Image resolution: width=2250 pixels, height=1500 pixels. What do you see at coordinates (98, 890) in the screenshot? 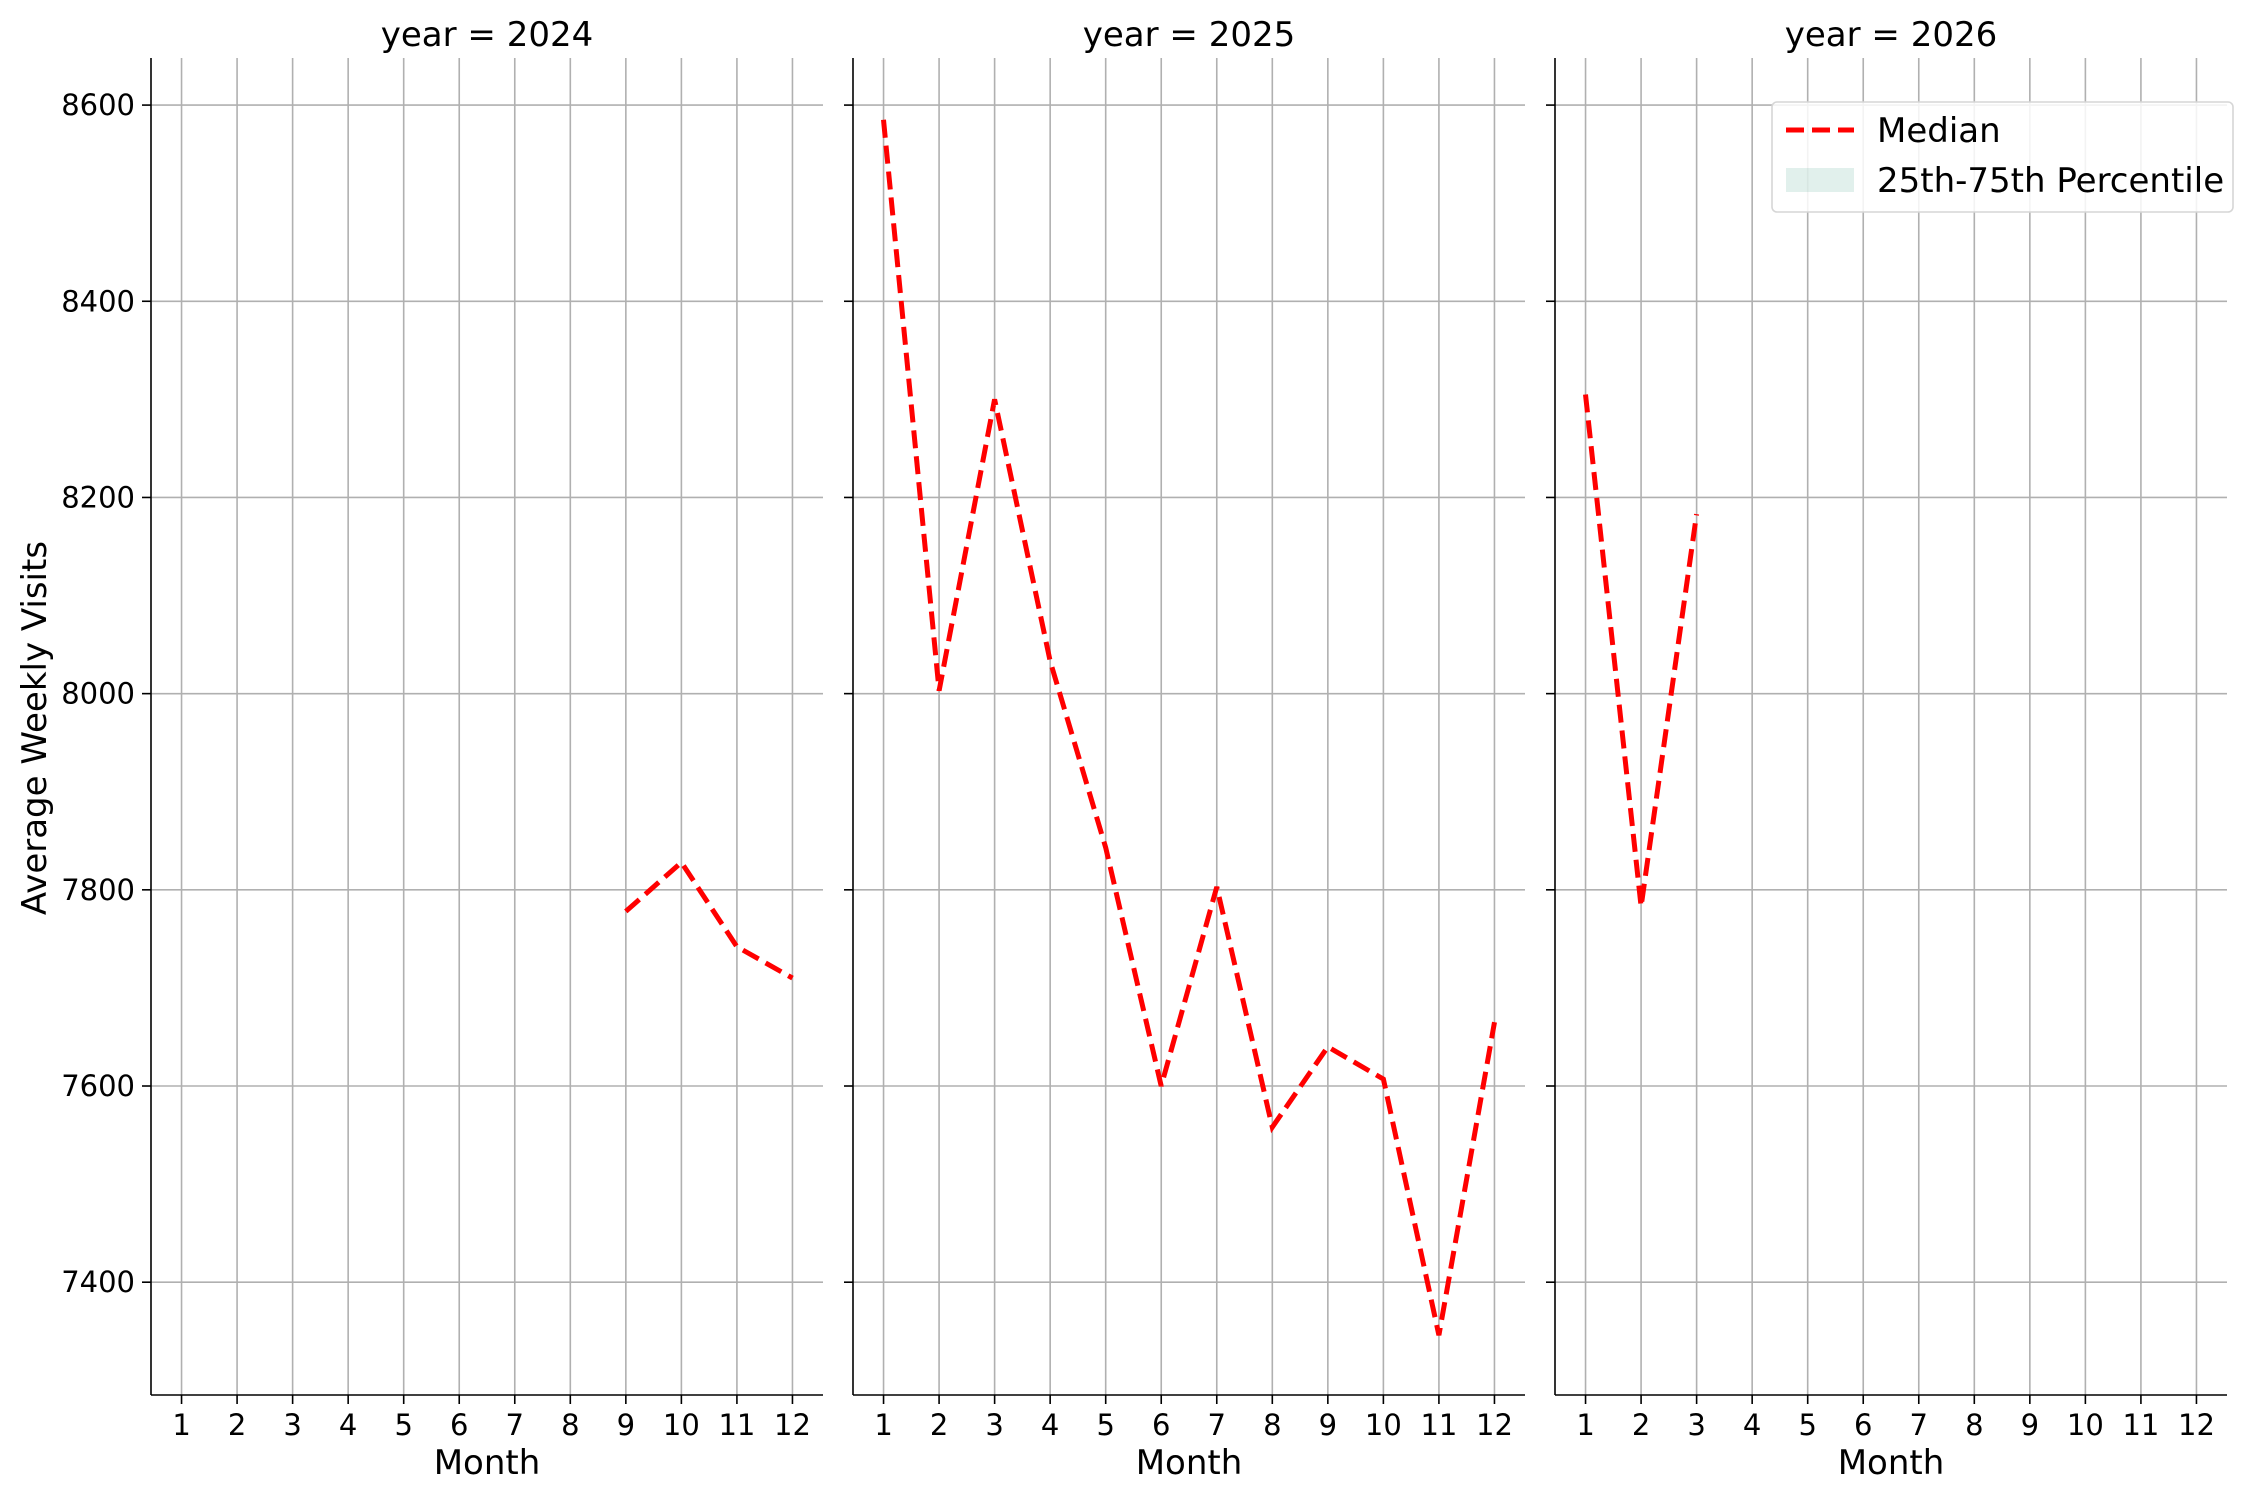
I see `y-tick-label: 7800` at bounding box center [98, 890].